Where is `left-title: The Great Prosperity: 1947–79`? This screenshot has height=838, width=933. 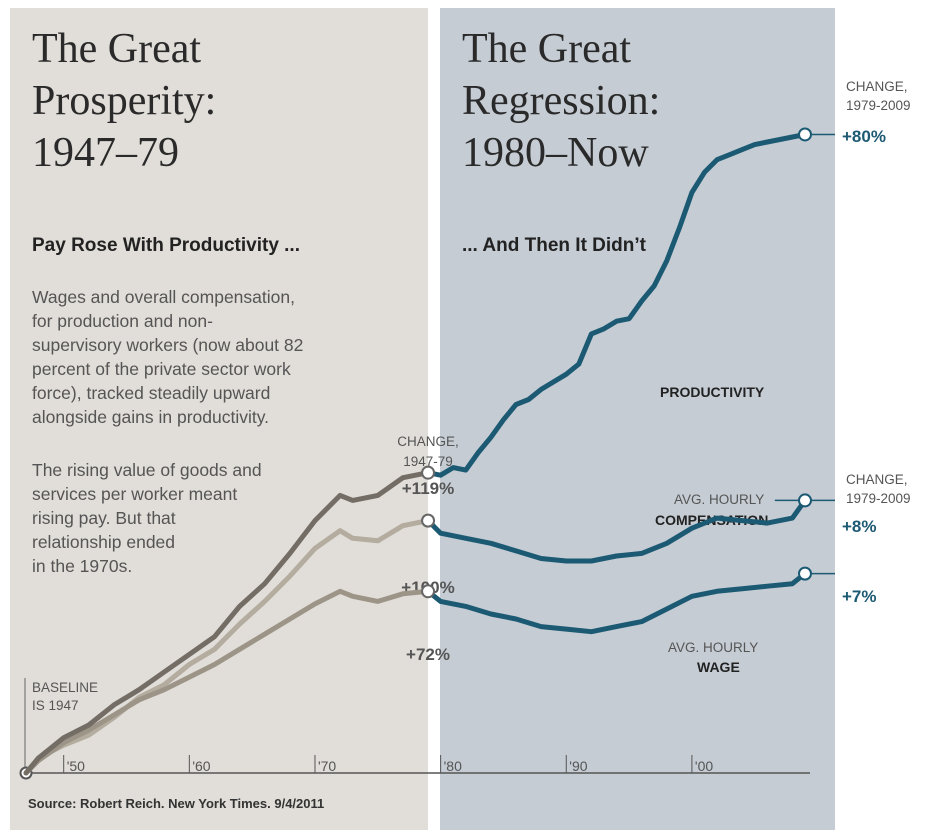
left-title: The Great Prosperity: 1947–79 is located at coordinates (124, 101).